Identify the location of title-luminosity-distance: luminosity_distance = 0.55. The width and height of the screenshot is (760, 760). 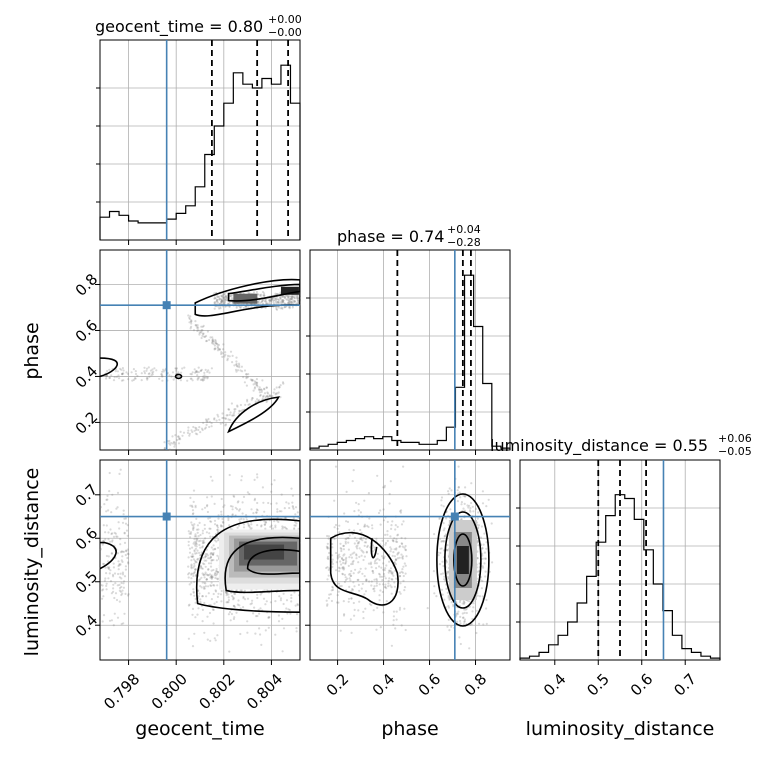
(599, 446).